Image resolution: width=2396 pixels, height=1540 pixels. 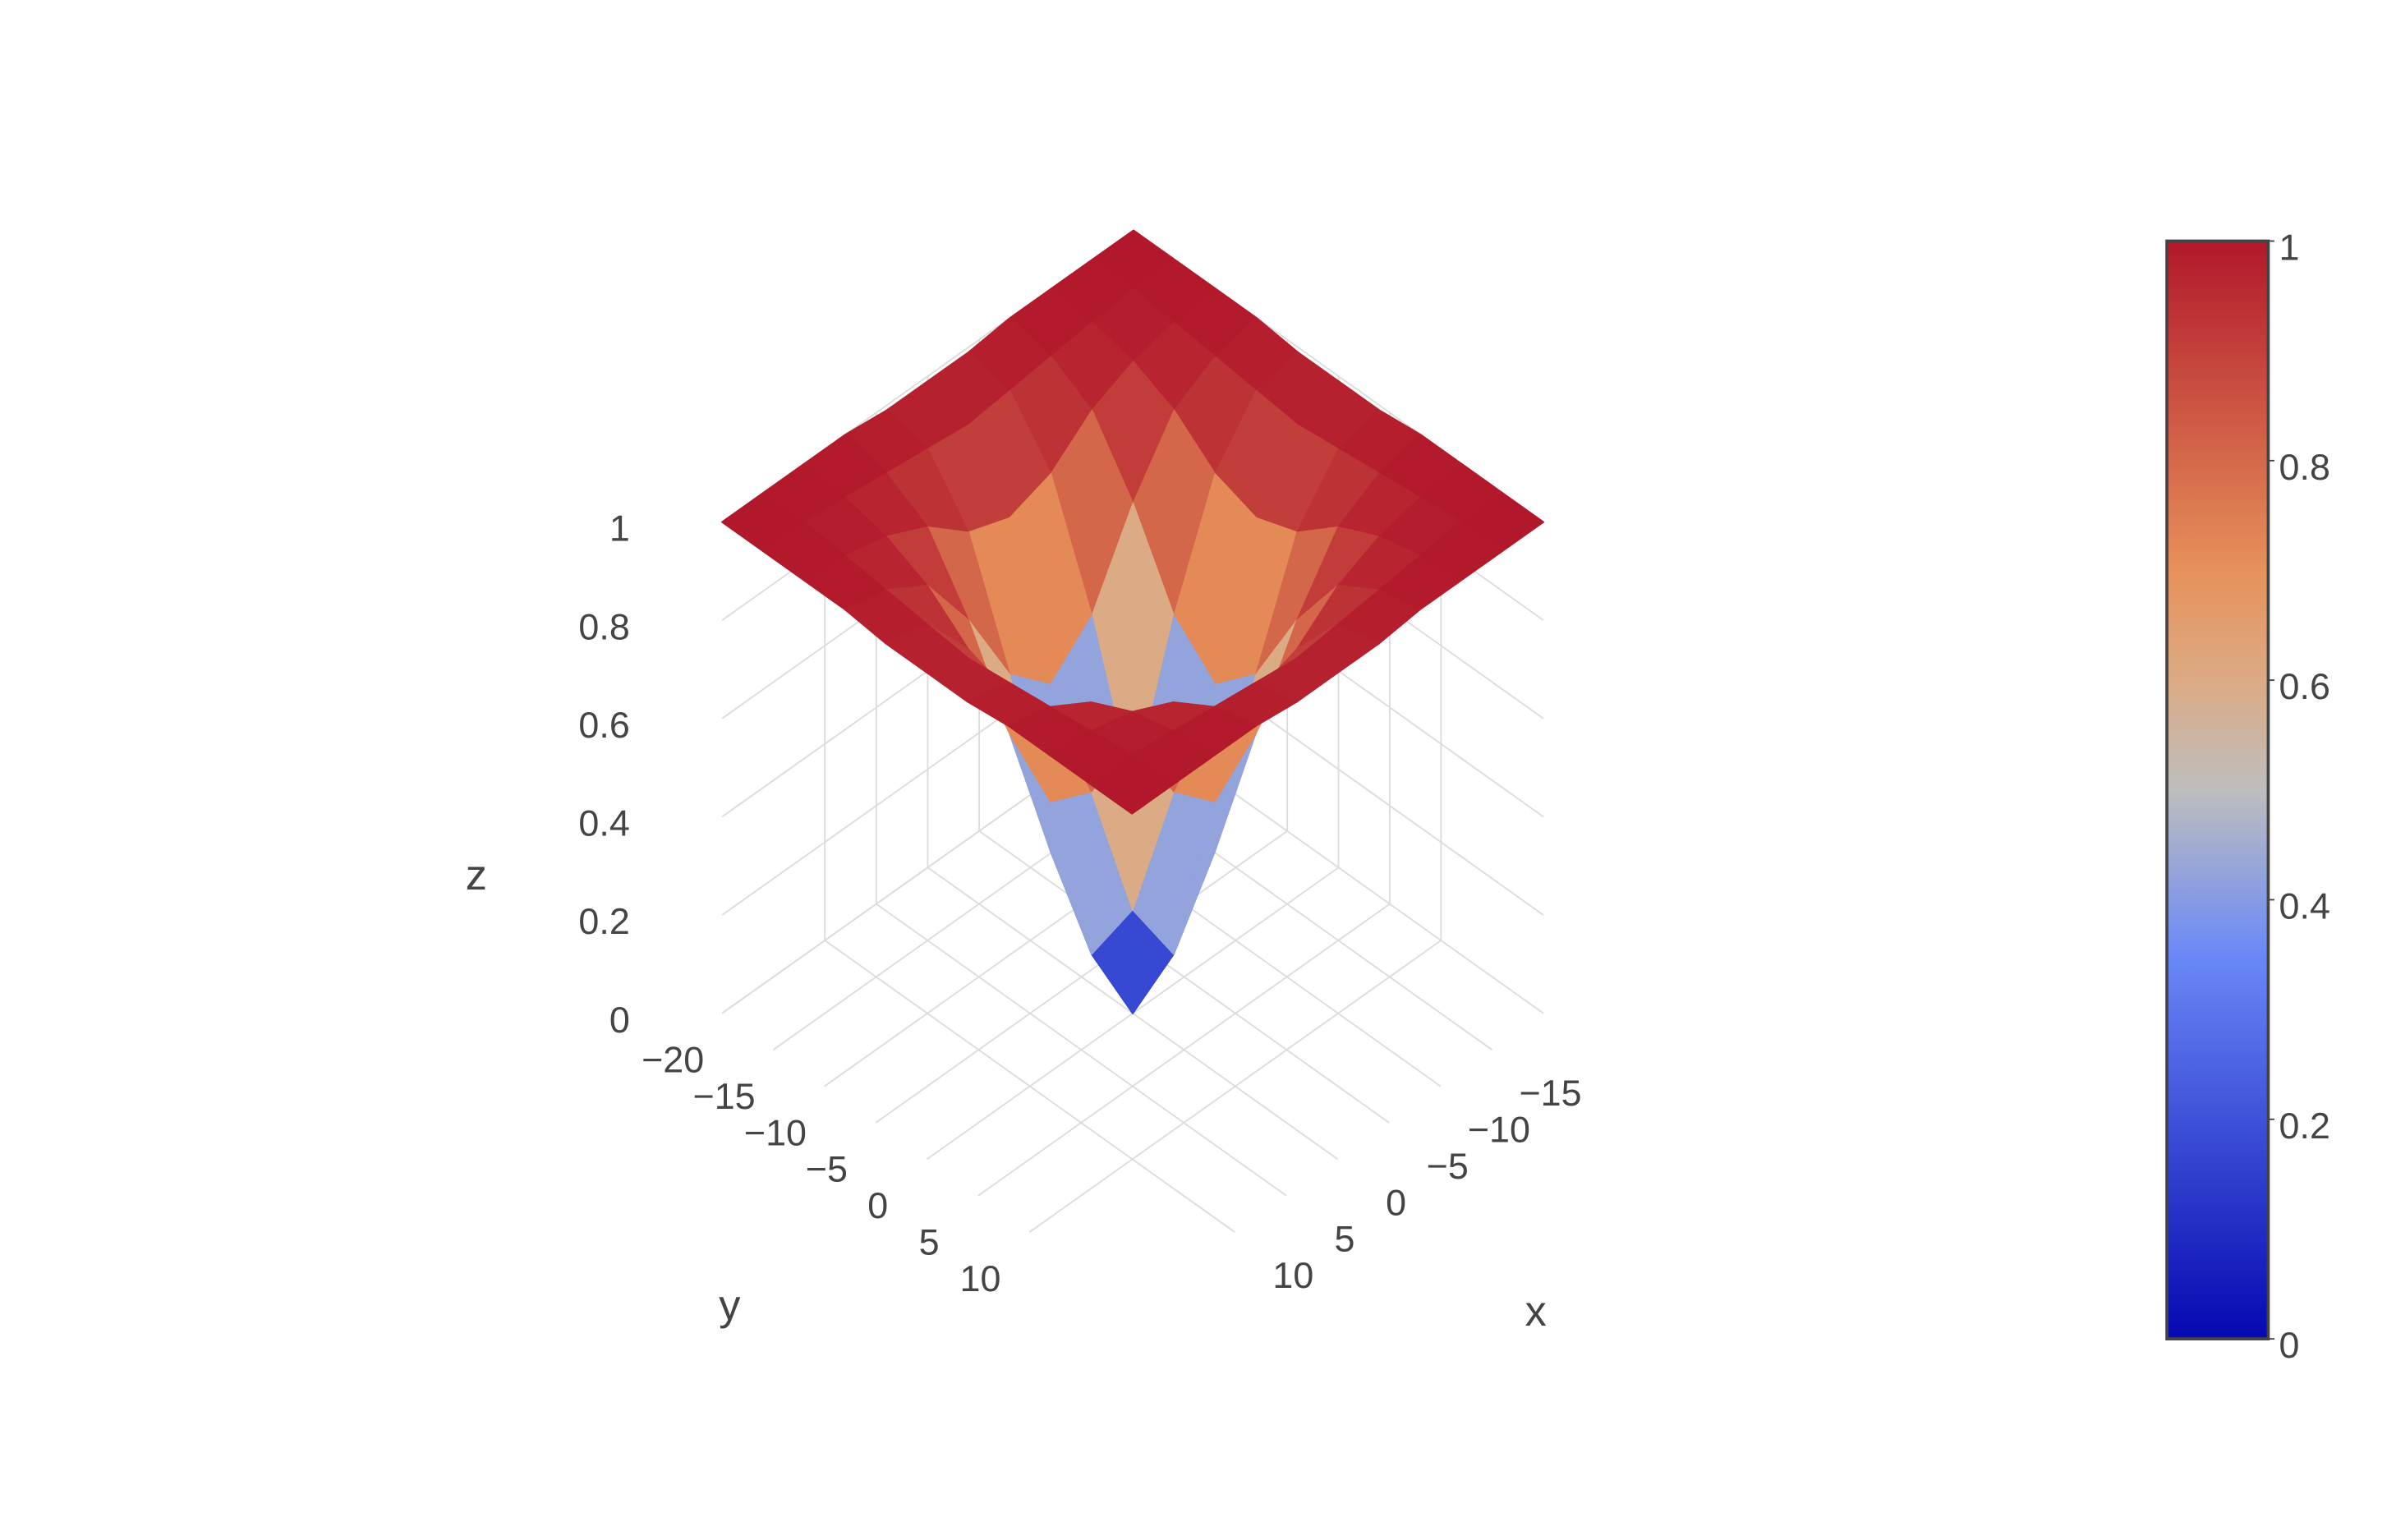 I want to click on x-tick-label: 10, so click(x=1292, y=1275).